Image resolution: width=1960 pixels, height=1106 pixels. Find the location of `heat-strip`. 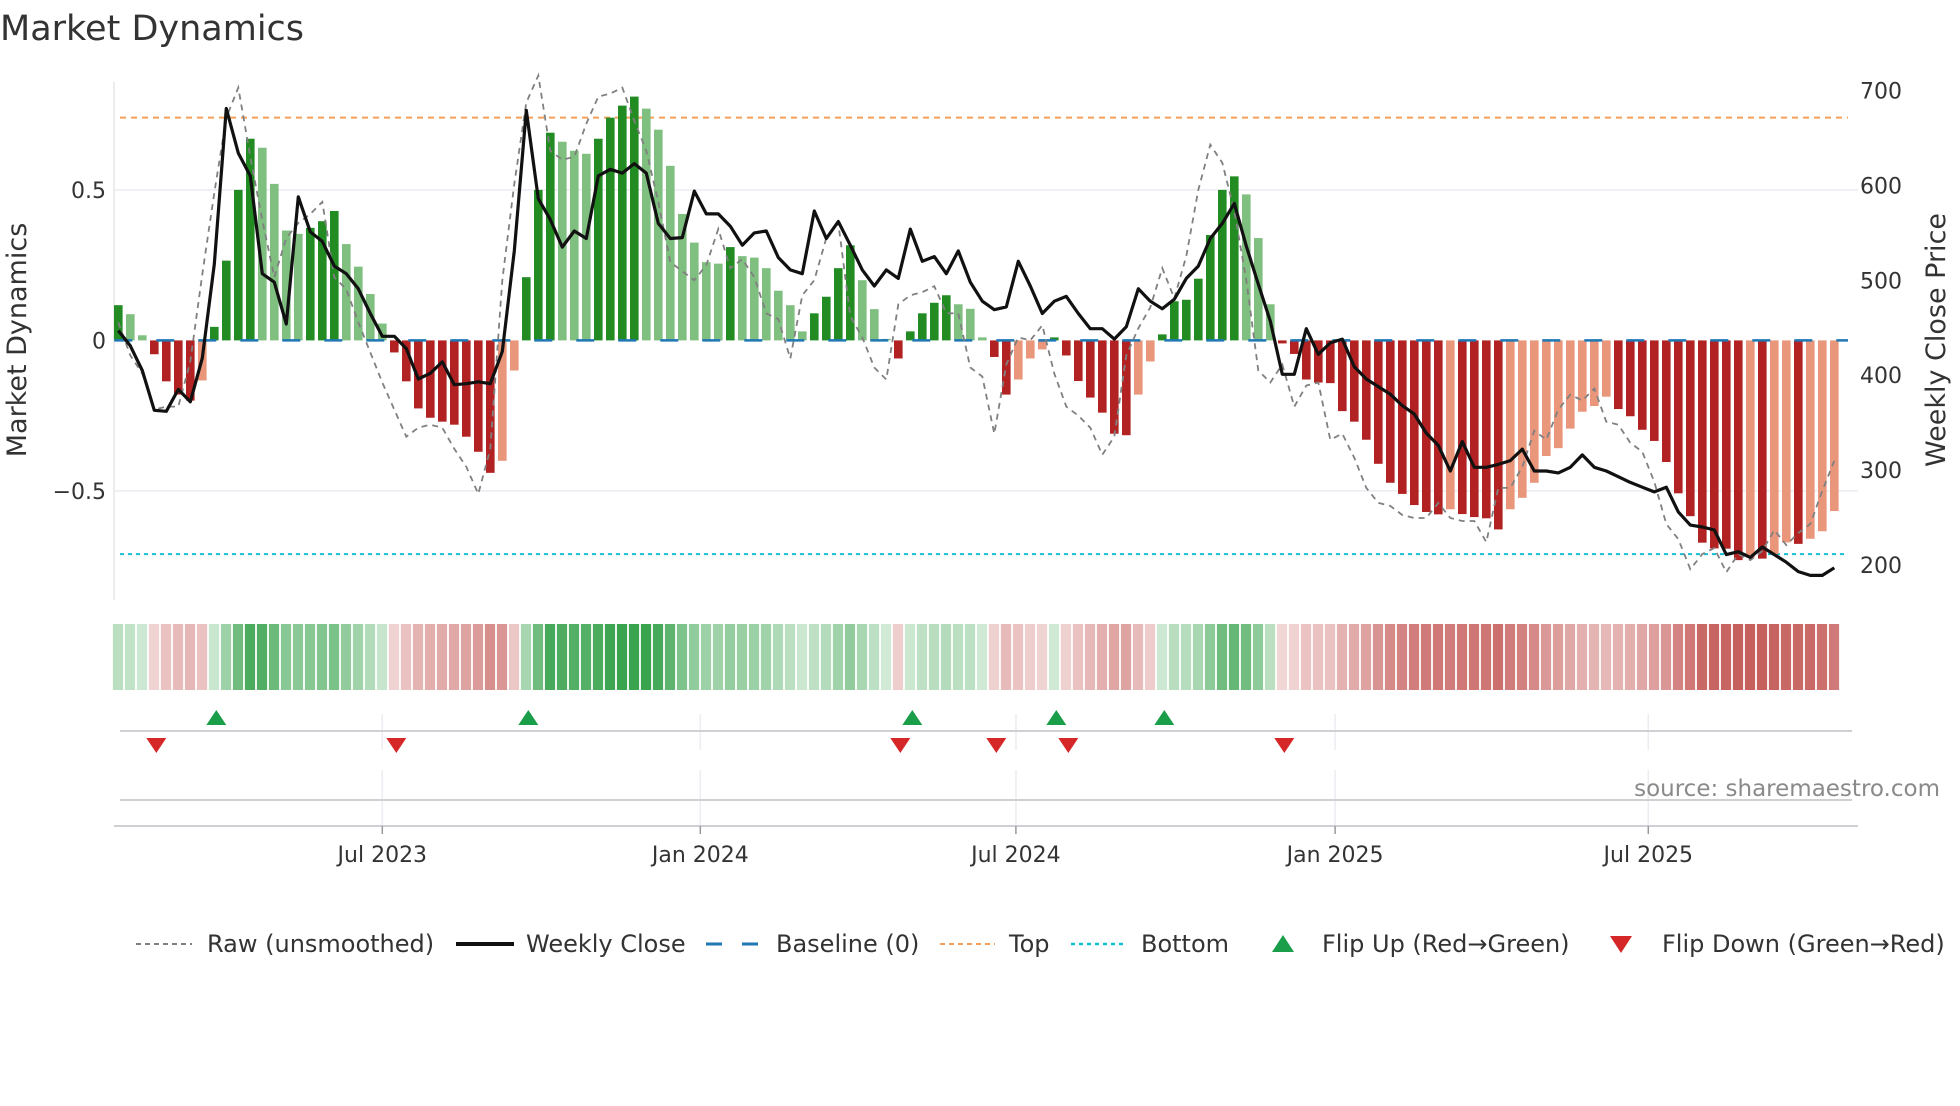

heat-strip is located at coordinates (976, 657).